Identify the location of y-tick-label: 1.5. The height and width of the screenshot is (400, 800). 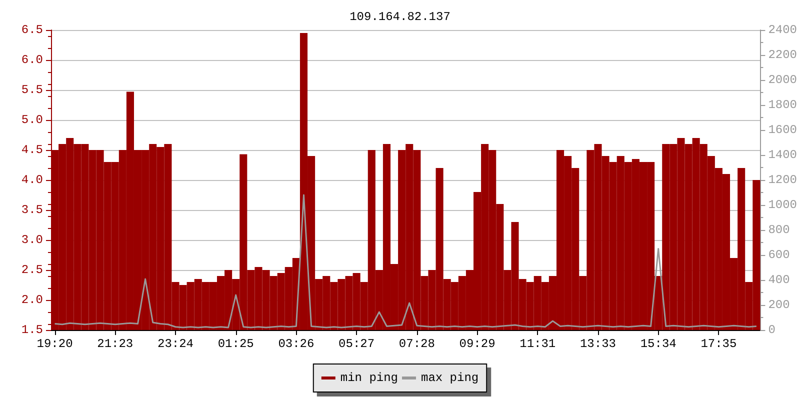
(32, 330).